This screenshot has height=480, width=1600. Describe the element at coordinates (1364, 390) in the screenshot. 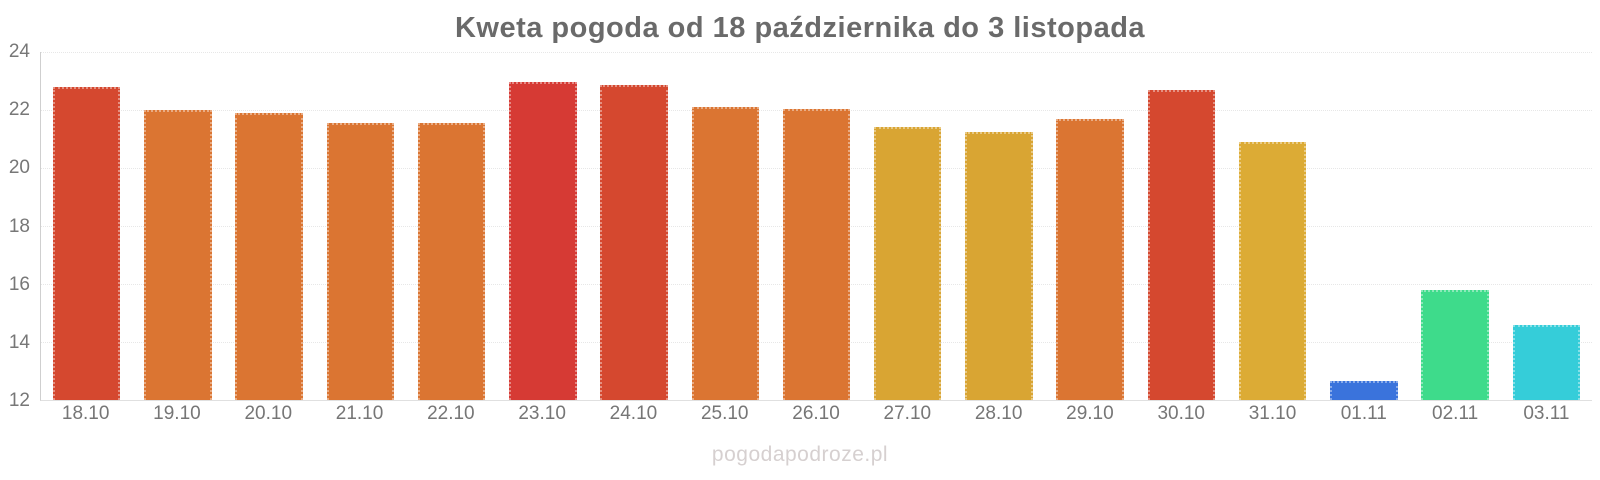

I see `bar-01.11` at that location.